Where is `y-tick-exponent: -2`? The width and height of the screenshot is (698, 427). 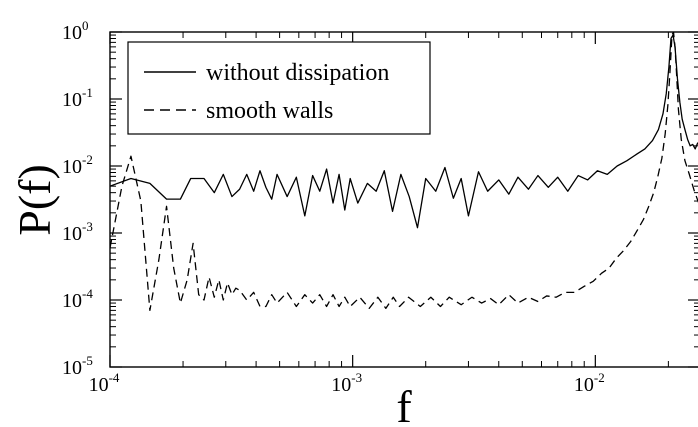 y-tick-exponent: -2 is located at coordinates (87, 159).